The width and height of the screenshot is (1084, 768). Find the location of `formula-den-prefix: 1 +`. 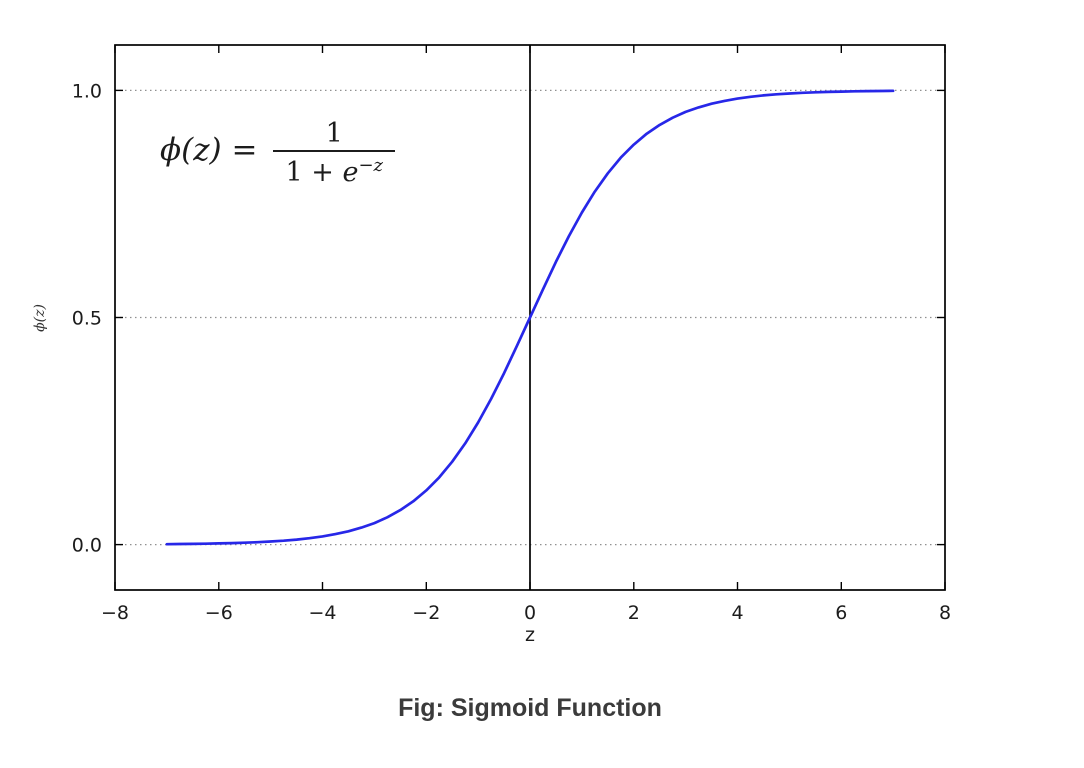

formula-den-prefix: 1 + is located at coordinates (314, 172).